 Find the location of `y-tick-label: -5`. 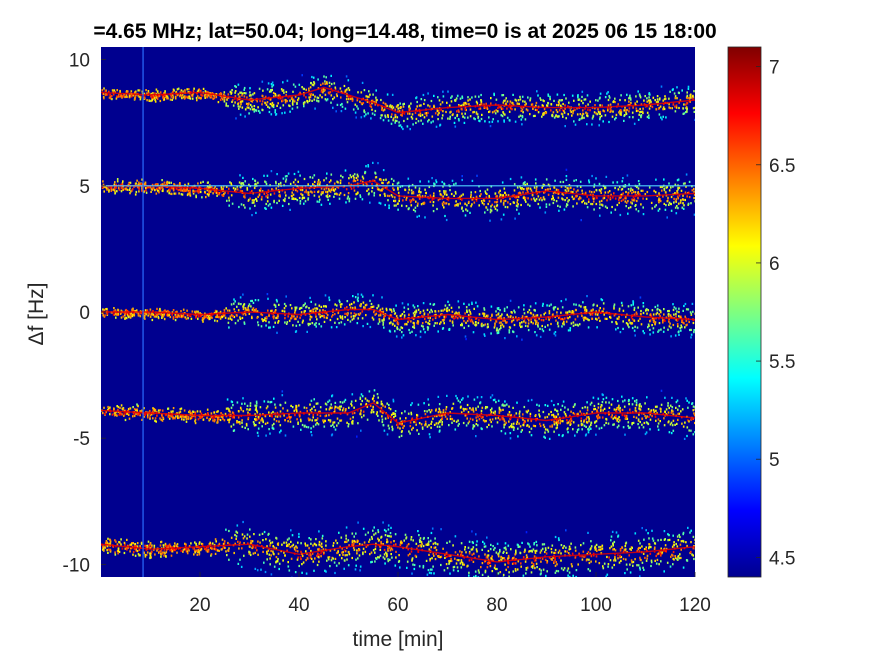

y-tick-label: -5 is located at coordinates (81, 439).